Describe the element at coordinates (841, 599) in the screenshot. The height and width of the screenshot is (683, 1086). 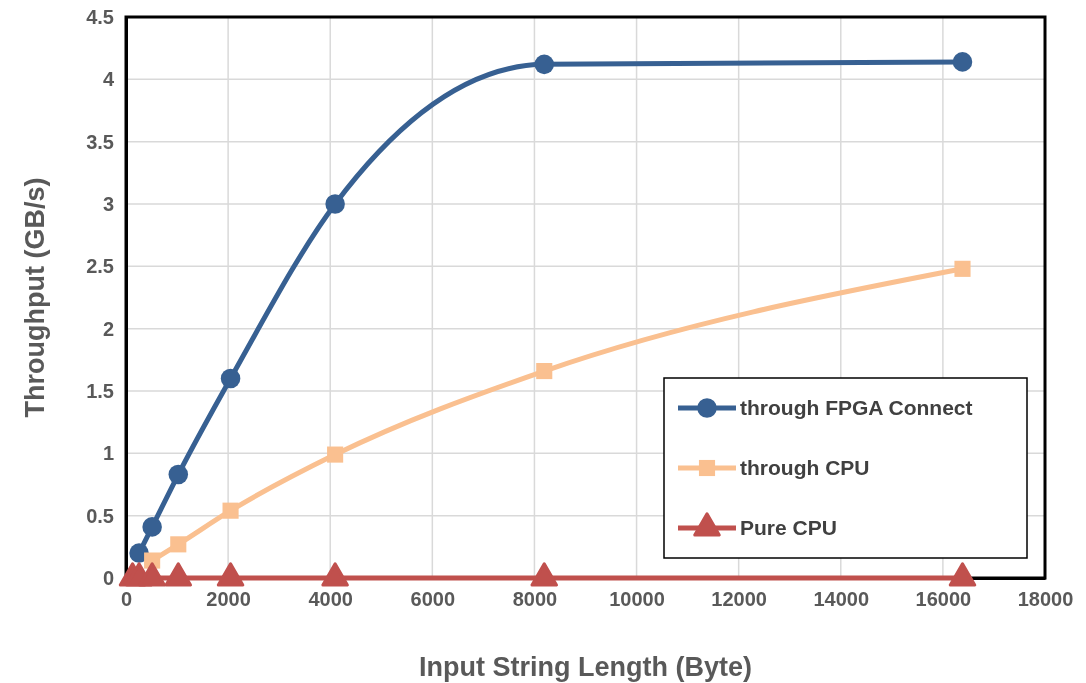
I see `x-tick-label: 14000` at that location.